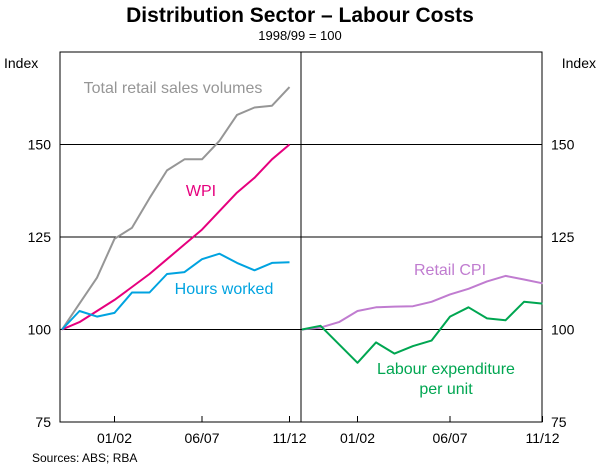 The height and width of the screenshot is (468, 600). What do you see at coordinates (290, 438) in the screenshot?
I see `left-x-tick-11/12: 11/12` at bounding box center [290, 438].